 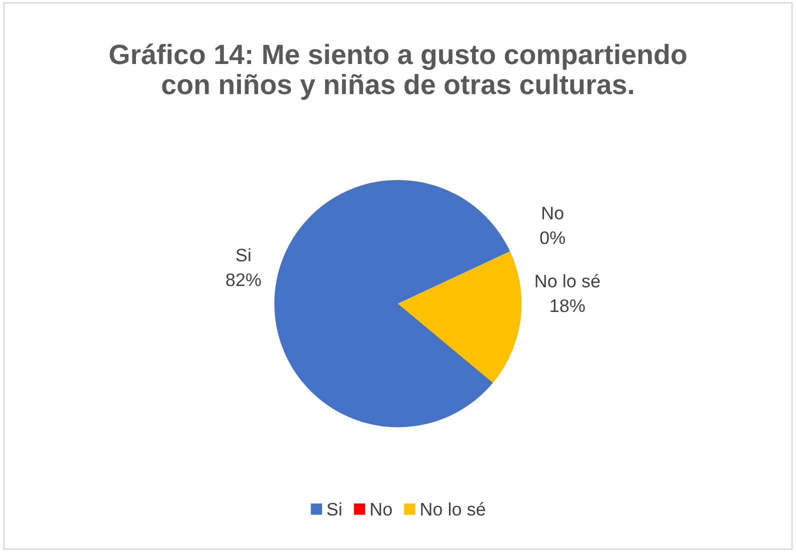 What do you see at coordinates (552, 237) in the screenshot?
I see `text: 0%` at bounding box center [552, 237].